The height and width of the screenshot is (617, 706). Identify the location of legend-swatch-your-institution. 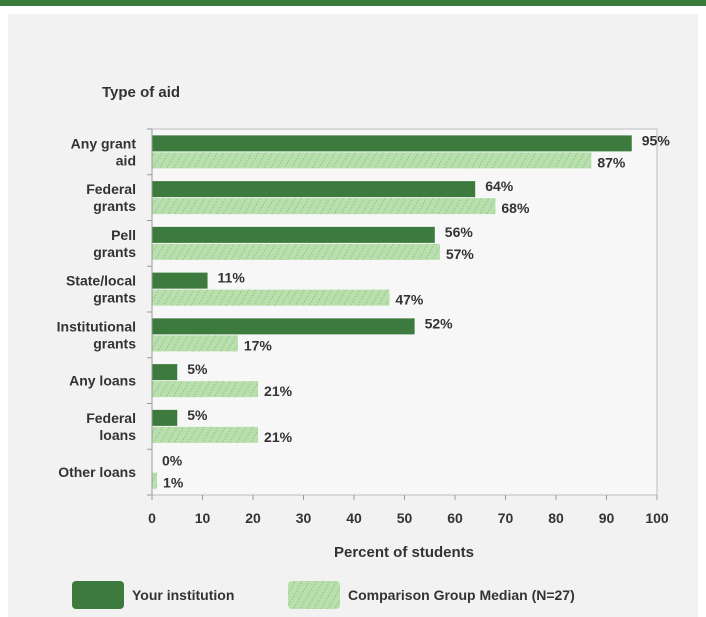
(98, 595).